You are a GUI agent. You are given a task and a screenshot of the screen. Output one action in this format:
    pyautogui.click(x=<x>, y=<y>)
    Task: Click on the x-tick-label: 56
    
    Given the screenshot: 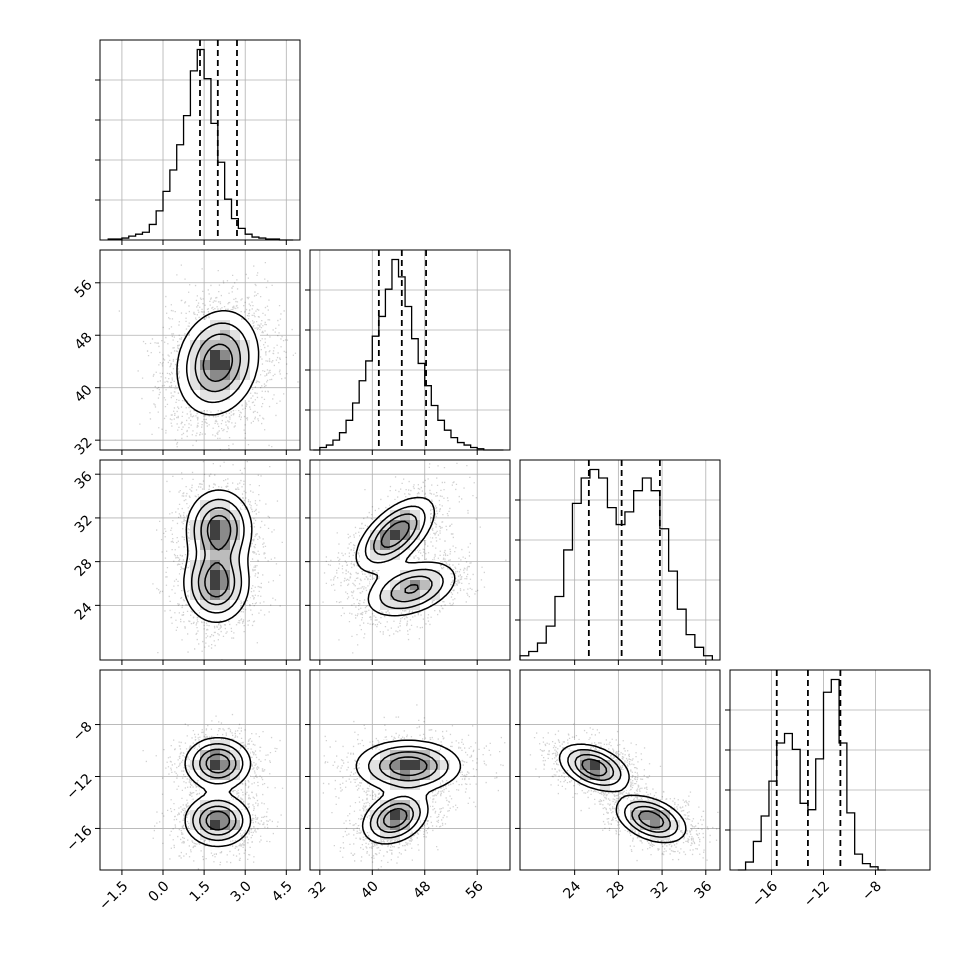 What is the action you would take?
    pyautogui.click(x=475, y=890)
    